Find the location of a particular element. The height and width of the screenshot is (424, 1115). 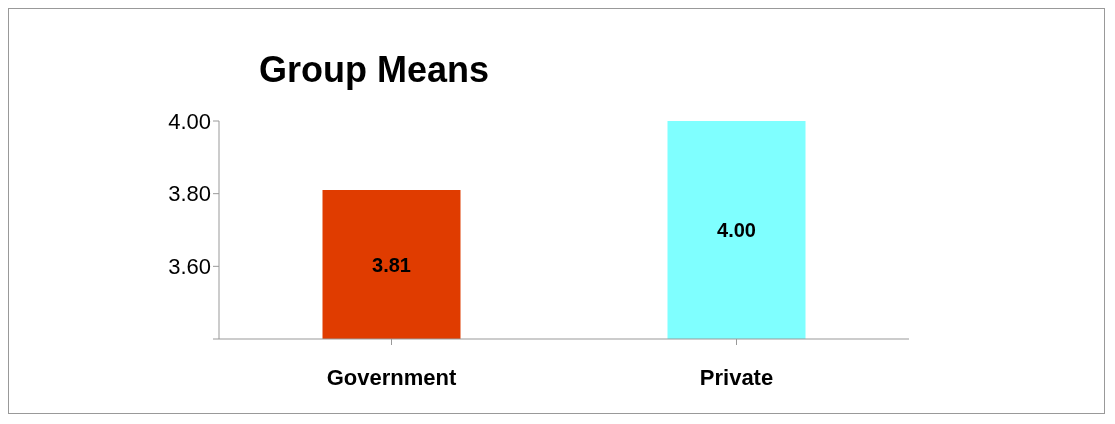

chart-title: Group Means is located at coordinates (374, 70).